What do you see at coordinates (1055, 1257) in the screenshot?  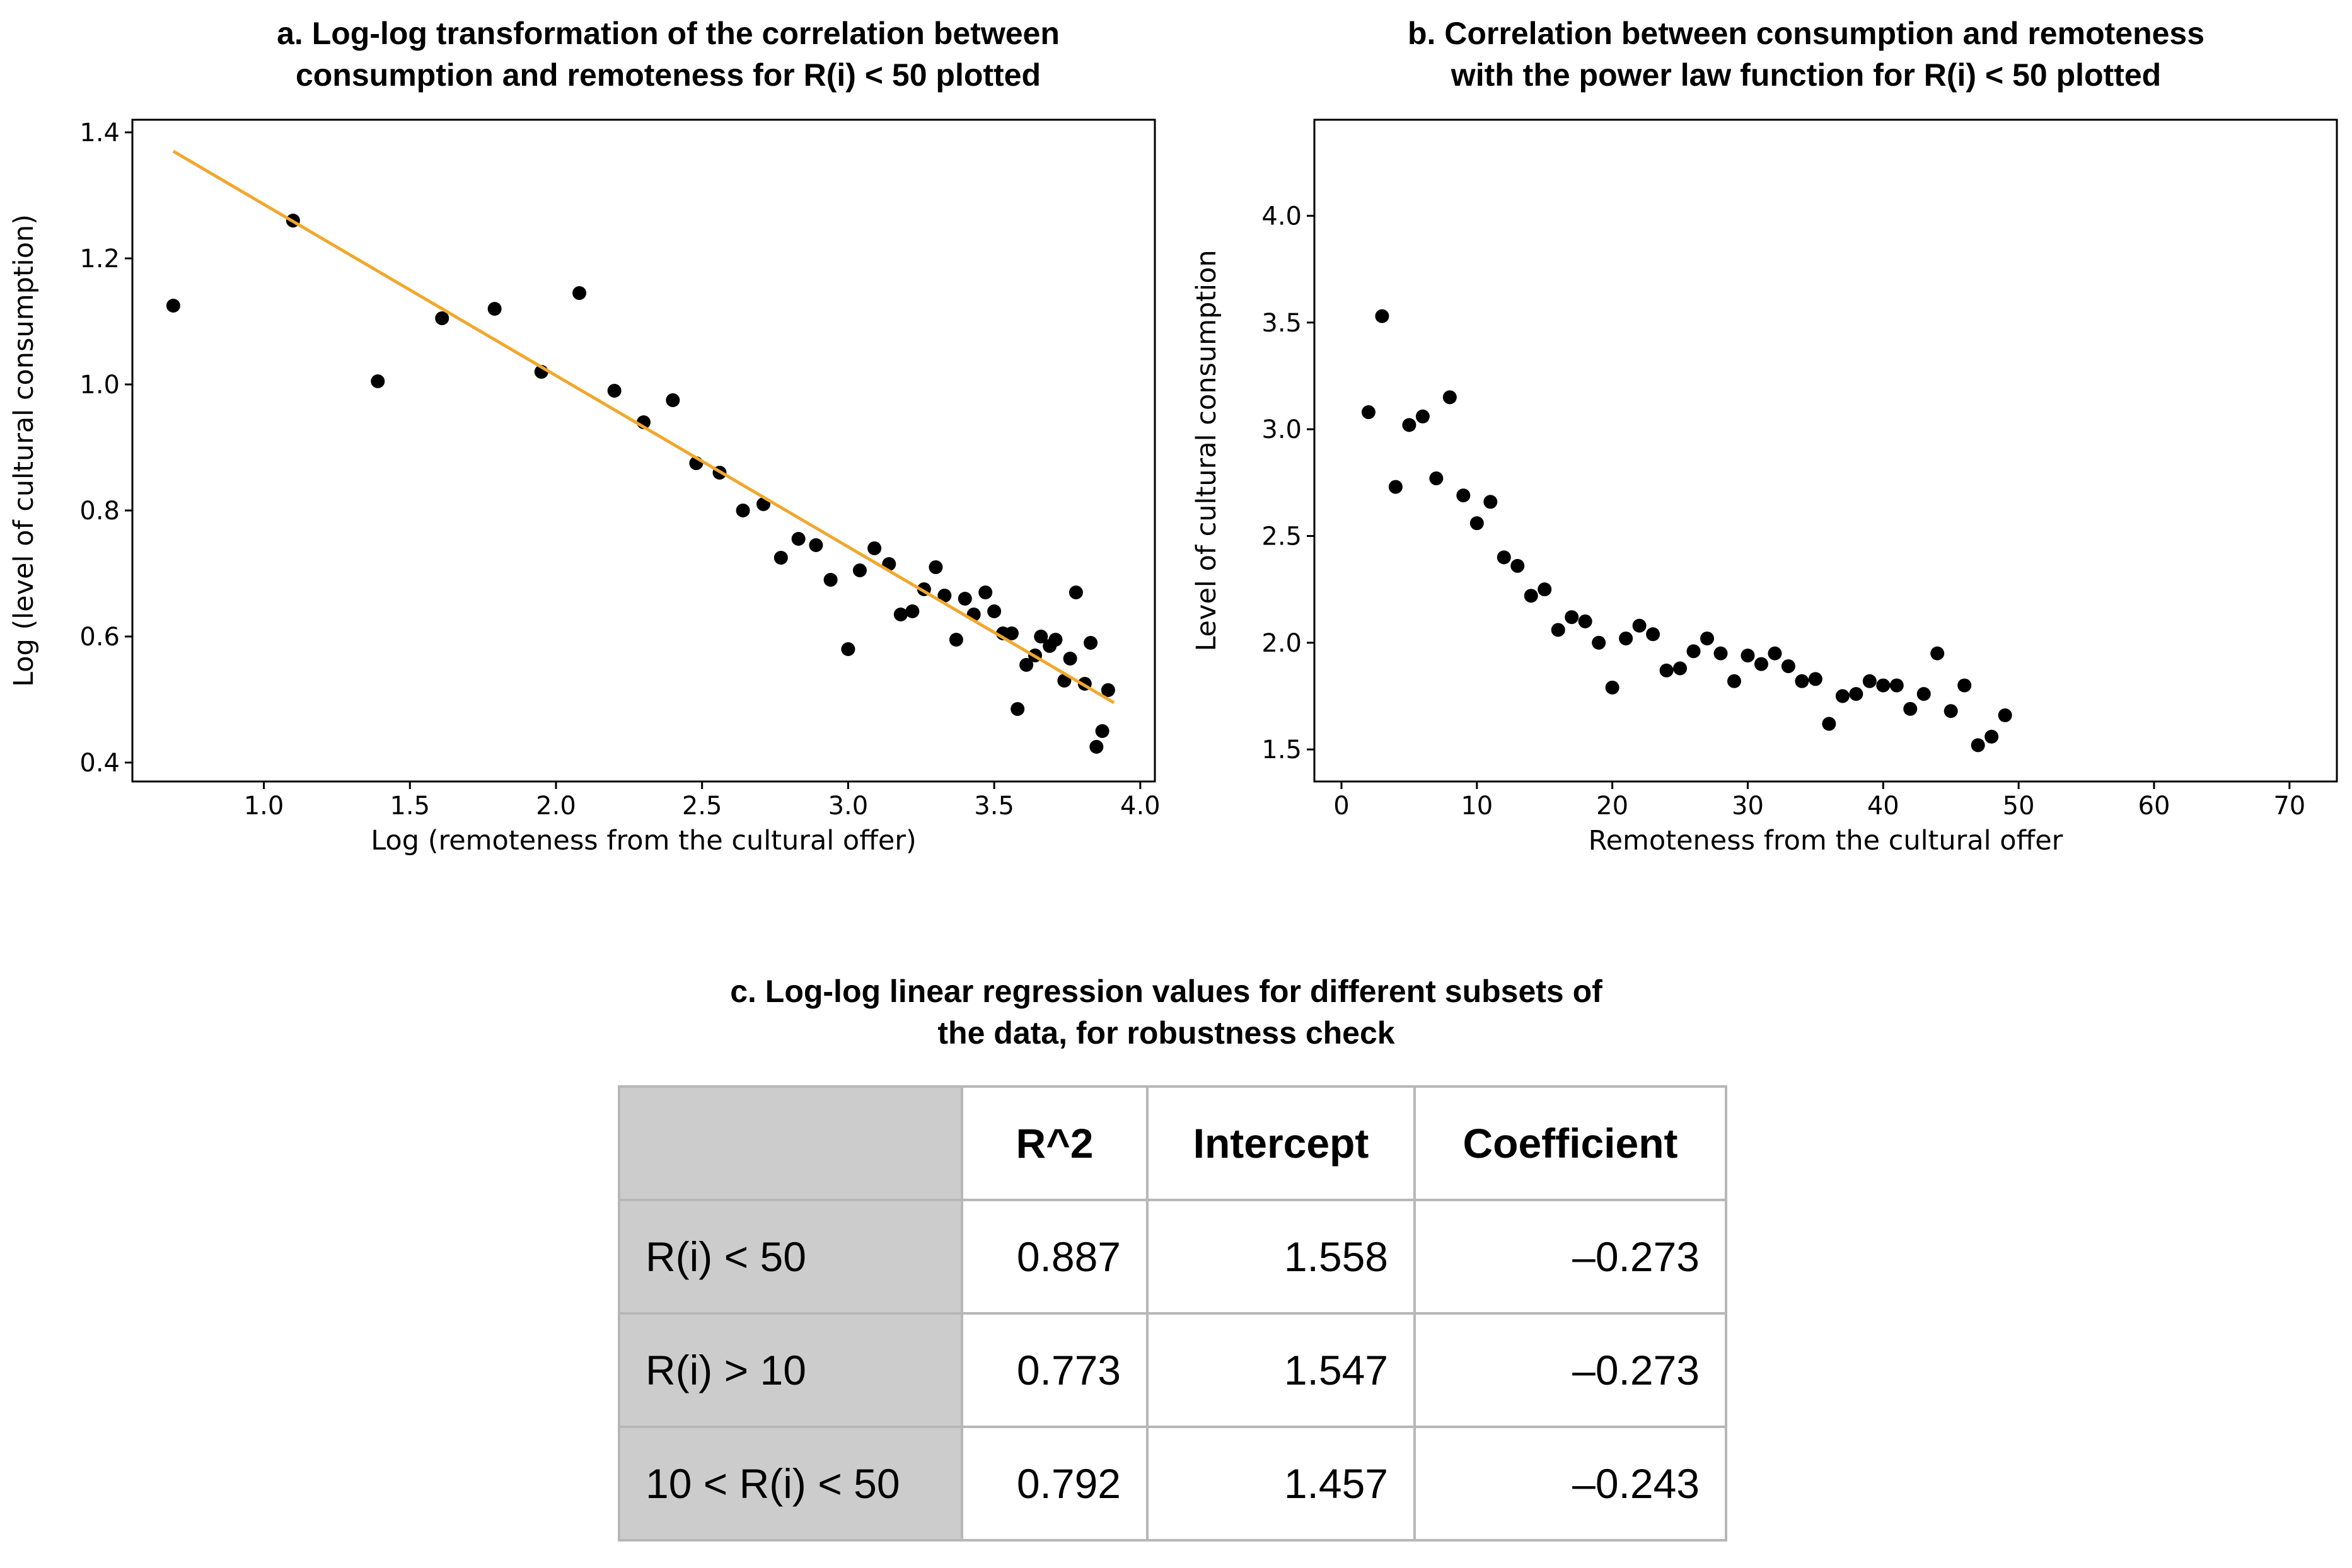 I see `cell-r2: 0.887` at bounding box center [1055, 1257].